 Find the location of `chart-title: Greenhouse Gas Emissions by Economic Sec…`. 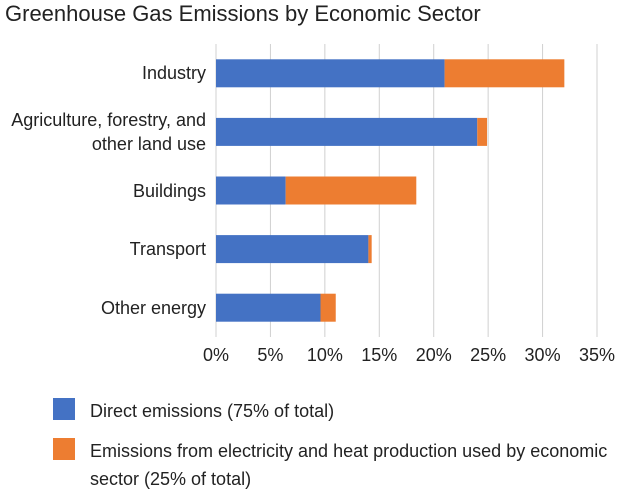

chart-title: Greenhouse Gas Emissions by Economic Sec… is located at coordinates (243, 13).